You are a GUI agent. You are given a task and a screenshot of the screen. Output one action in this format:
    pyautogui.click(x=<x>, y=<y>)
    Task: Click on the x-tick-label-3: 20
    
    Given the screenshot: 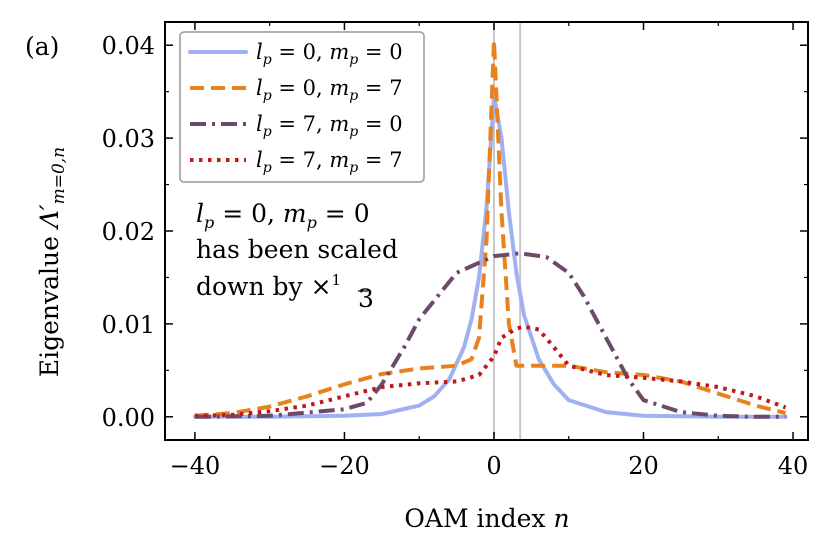 What is the action you would take?
    pyautogui.click(x=643, y=466)
    